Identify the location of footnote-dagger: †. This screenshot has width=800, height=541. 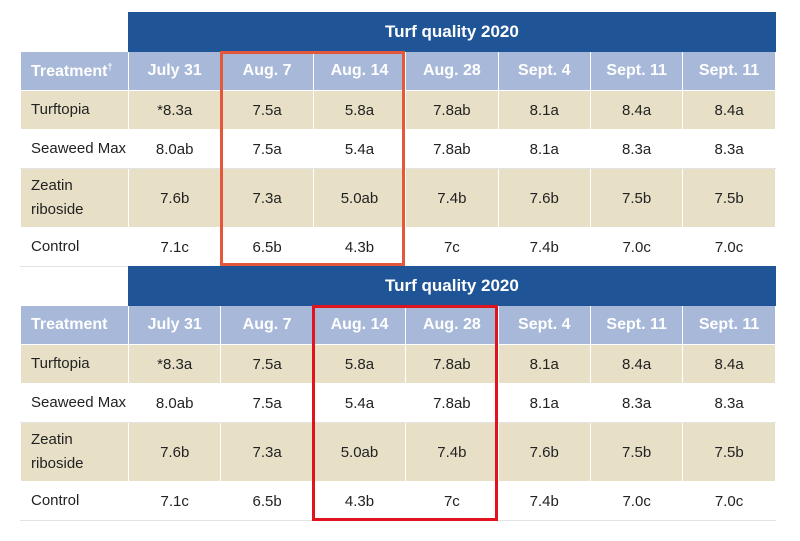
(110, 66).